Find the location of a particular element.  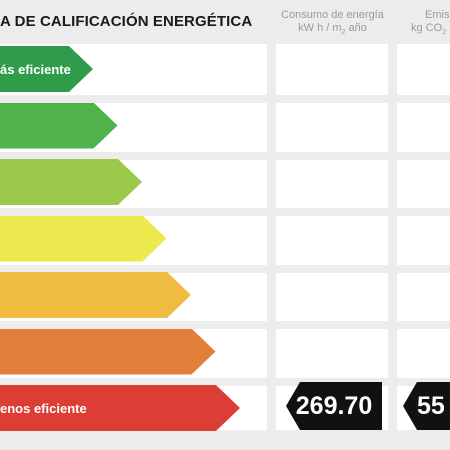

consumo-column-header: Consumo de energía kW h / m2 año is located at coordinates (332, 24).